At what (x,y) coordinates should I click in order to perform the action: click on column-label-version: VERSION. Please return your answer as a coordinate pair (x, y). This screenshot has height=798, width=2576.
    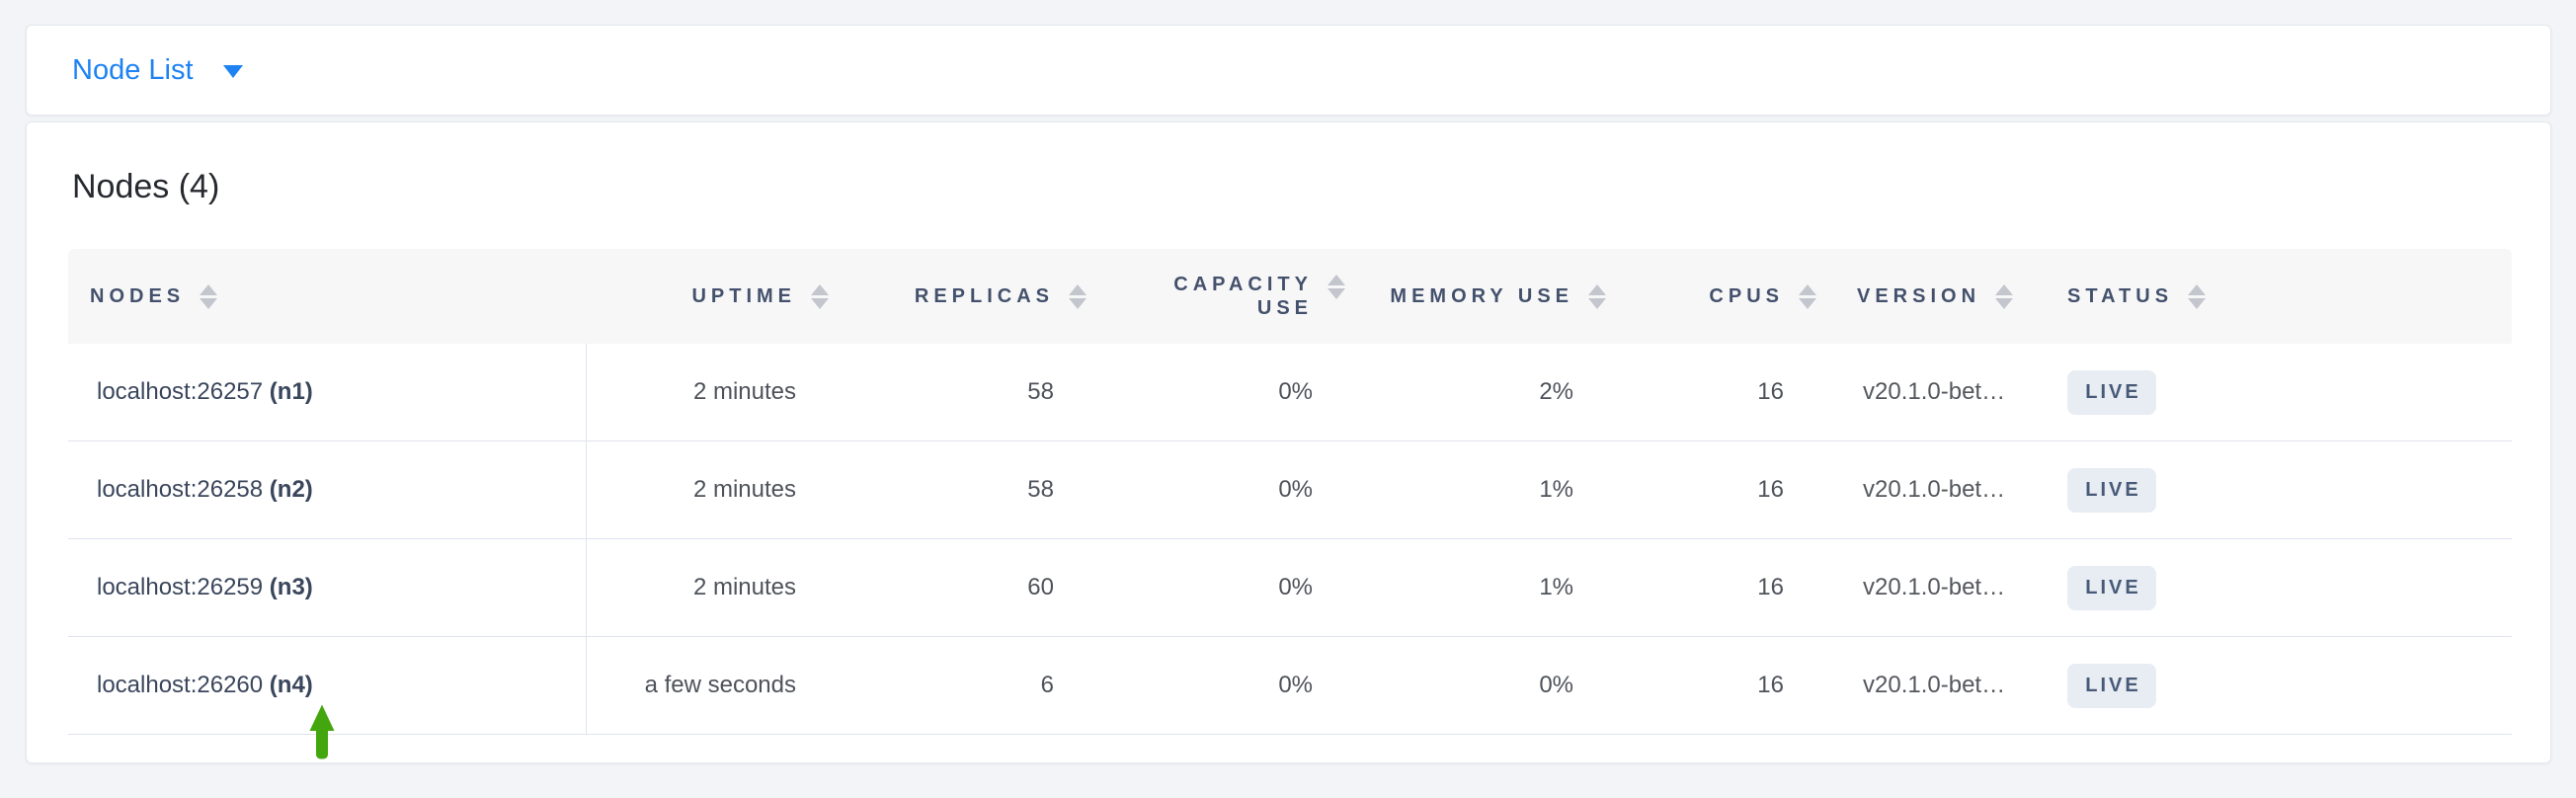
    Looking at the image, I should click on (1919, 296).